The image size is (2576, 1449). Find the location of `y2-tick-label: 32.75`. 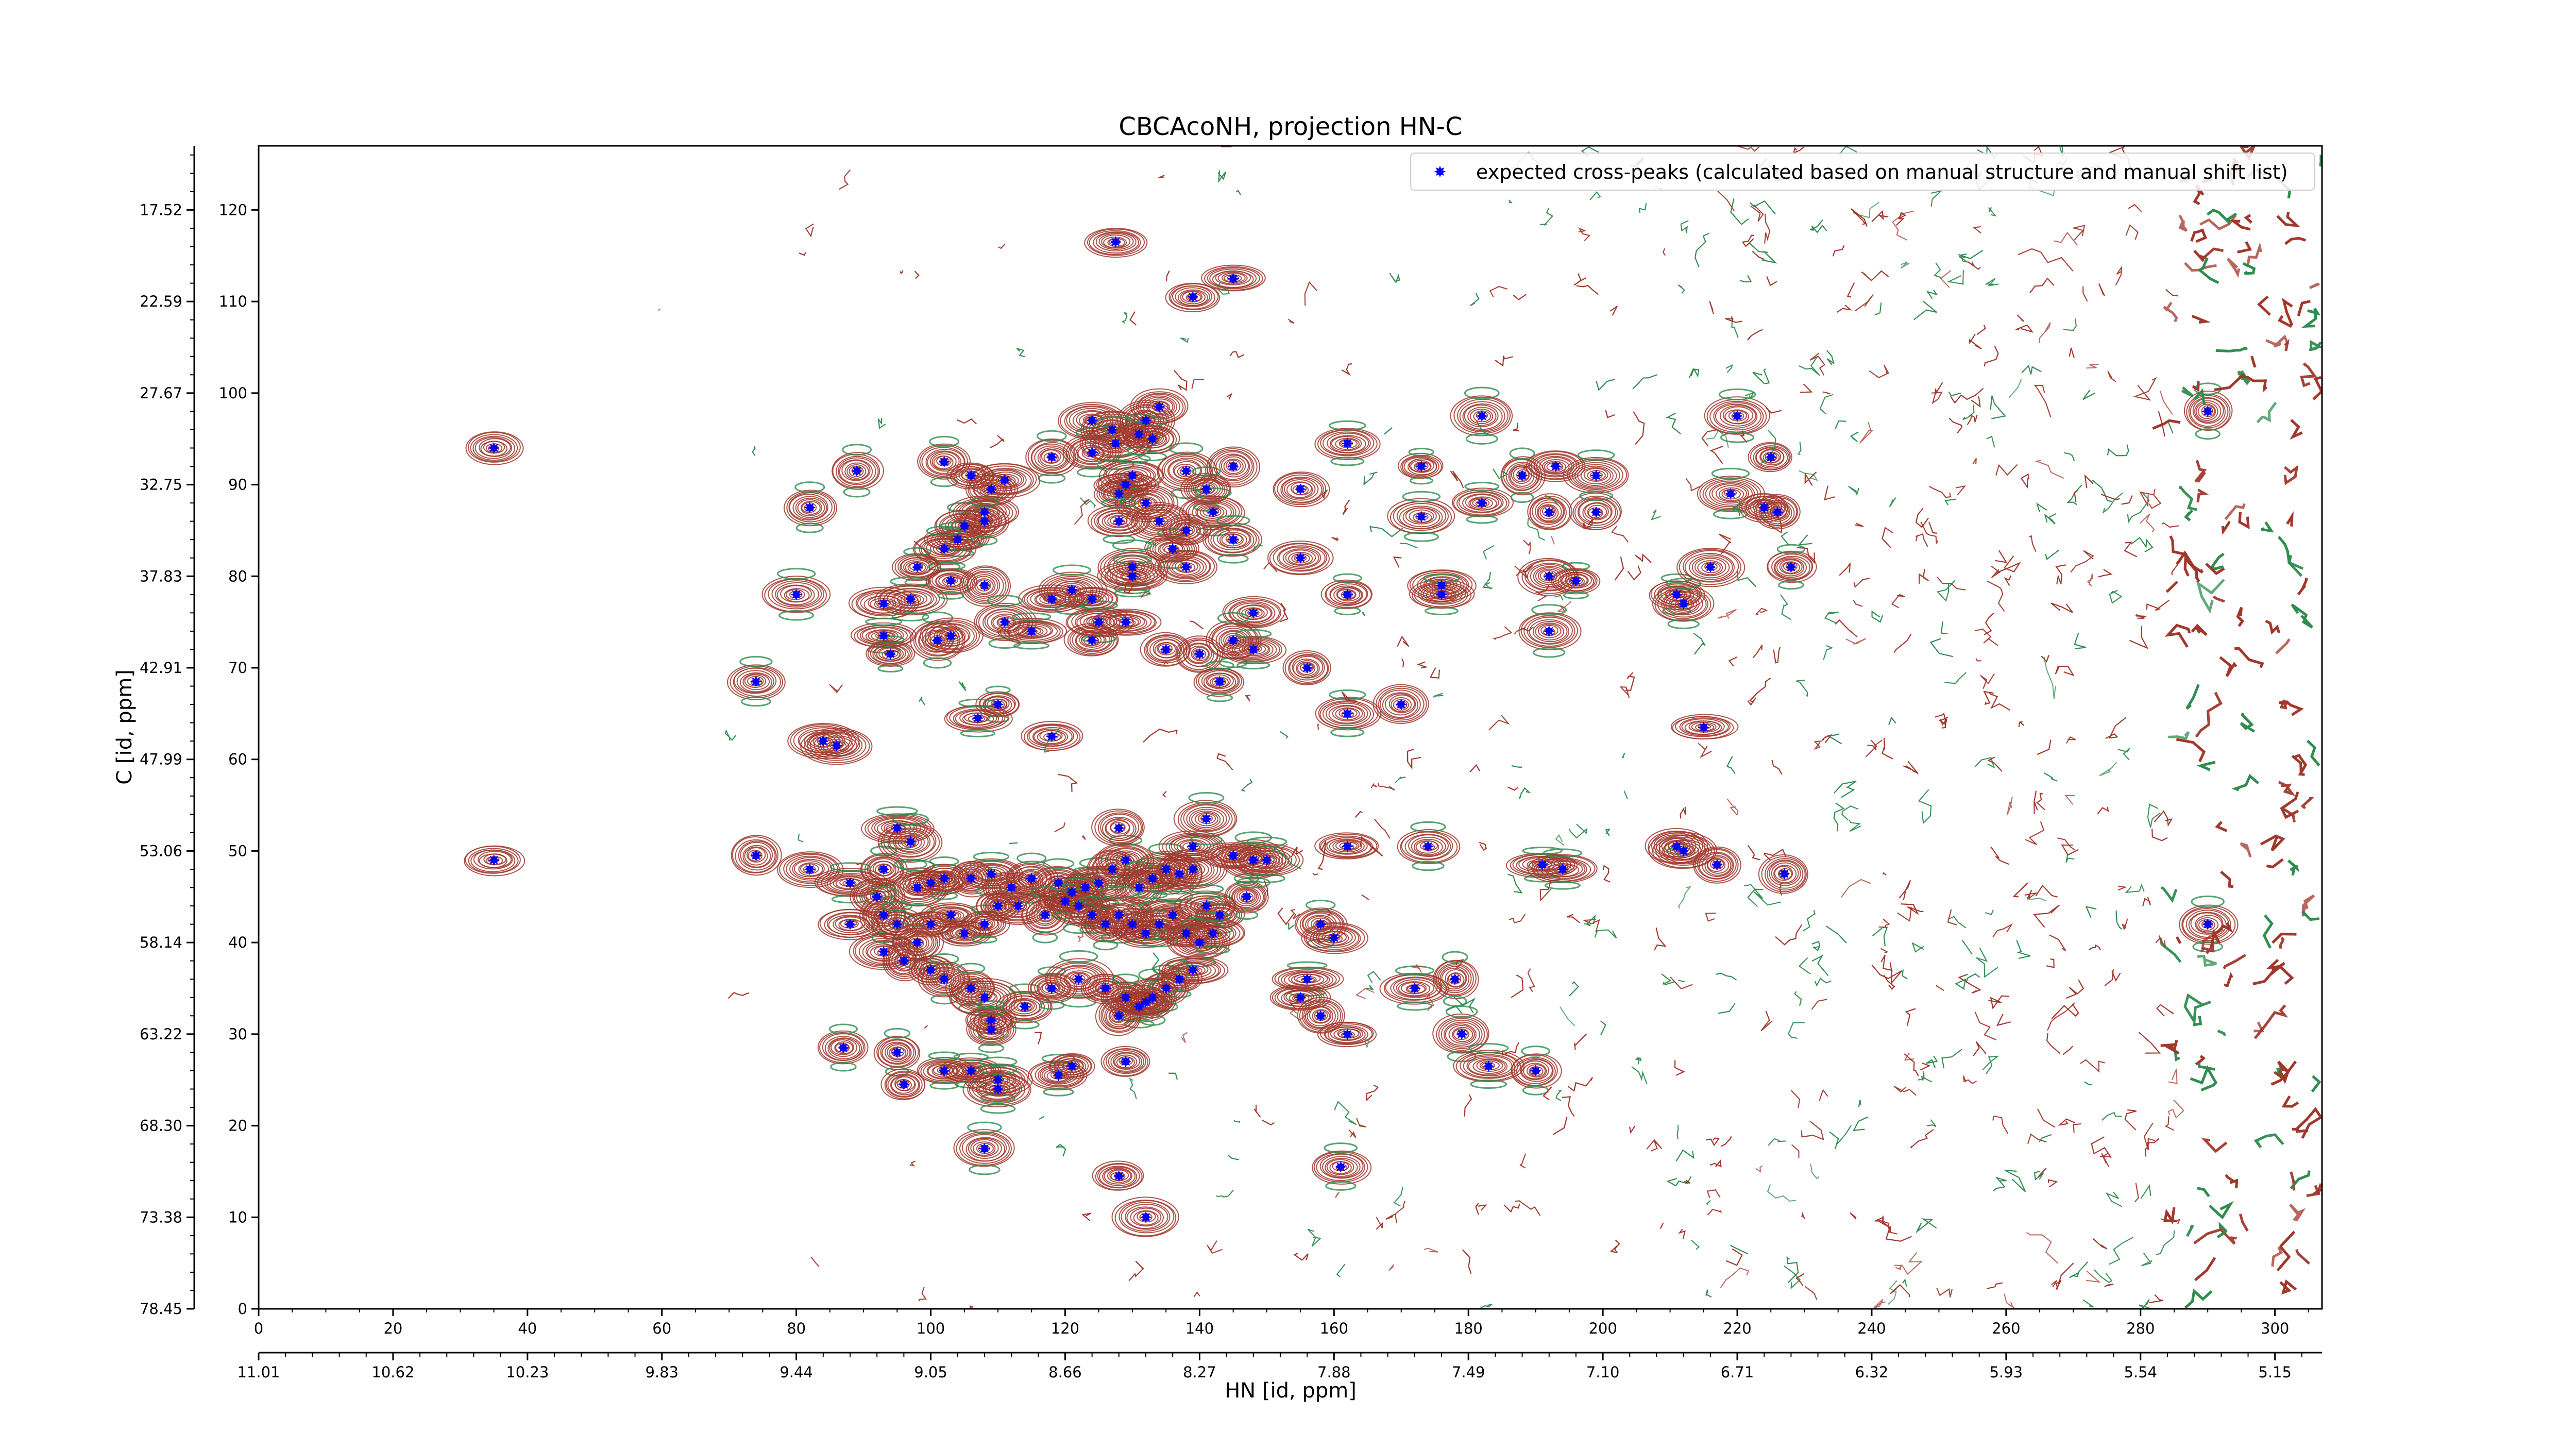

y2-tick-label: 32.75 is located at coordinates (161, 485).